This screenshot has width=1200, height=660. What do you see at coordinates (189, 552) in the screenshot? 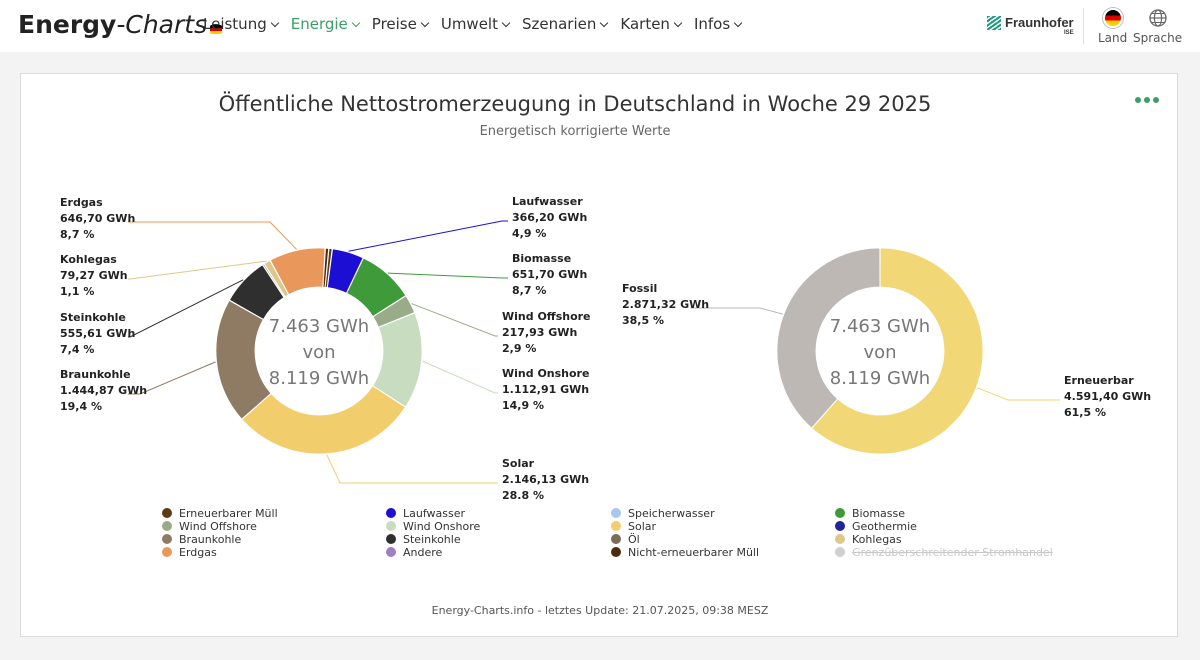
I see `legend-item-erdgas: Erdgas` at bounding box center [189, 552].